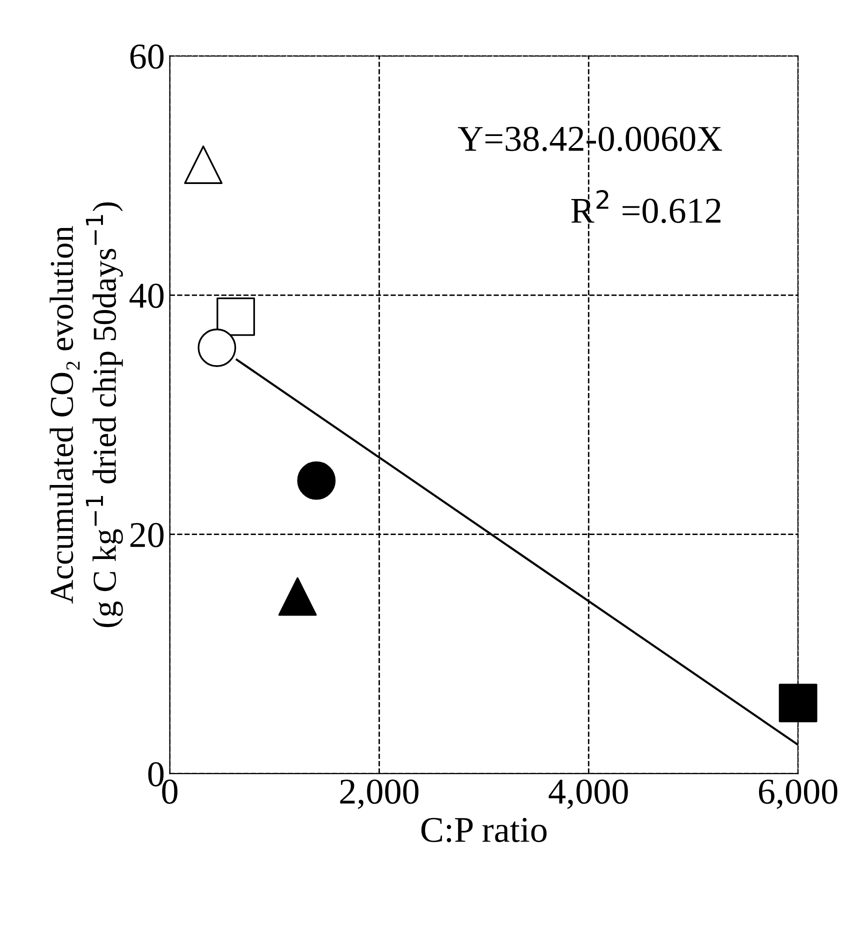  I want to click on y-tick-label: 60, so click(147, 56).